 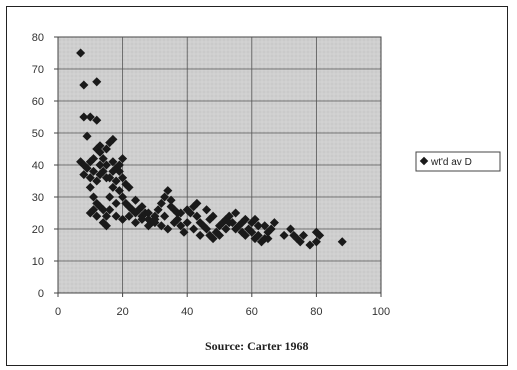 What do you see at coordinates (38, 262) in the screenshot?
I see `y-tick-label: 10` at bounding box center [38, 262].